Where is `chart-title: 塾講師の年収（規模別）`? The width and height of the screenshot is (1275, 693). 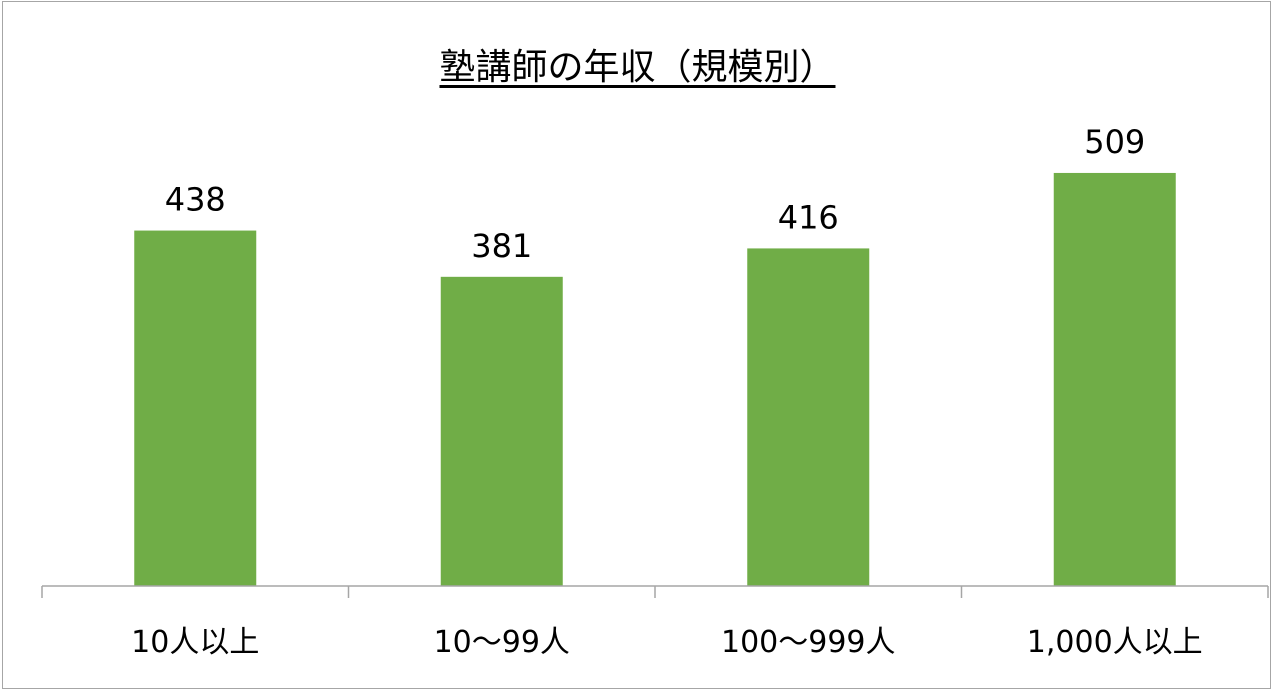
chart-title: 塾講師の年収（規模別） is located at coordinates (637, 64).